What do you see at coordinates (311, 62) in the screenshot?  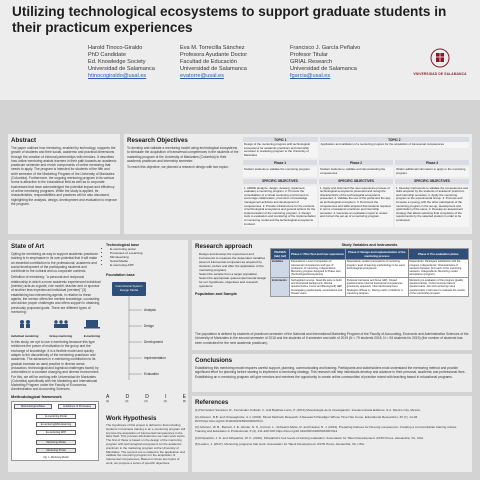 I see `author-dept: GRIAL Research` at bounding box center [311, 62].